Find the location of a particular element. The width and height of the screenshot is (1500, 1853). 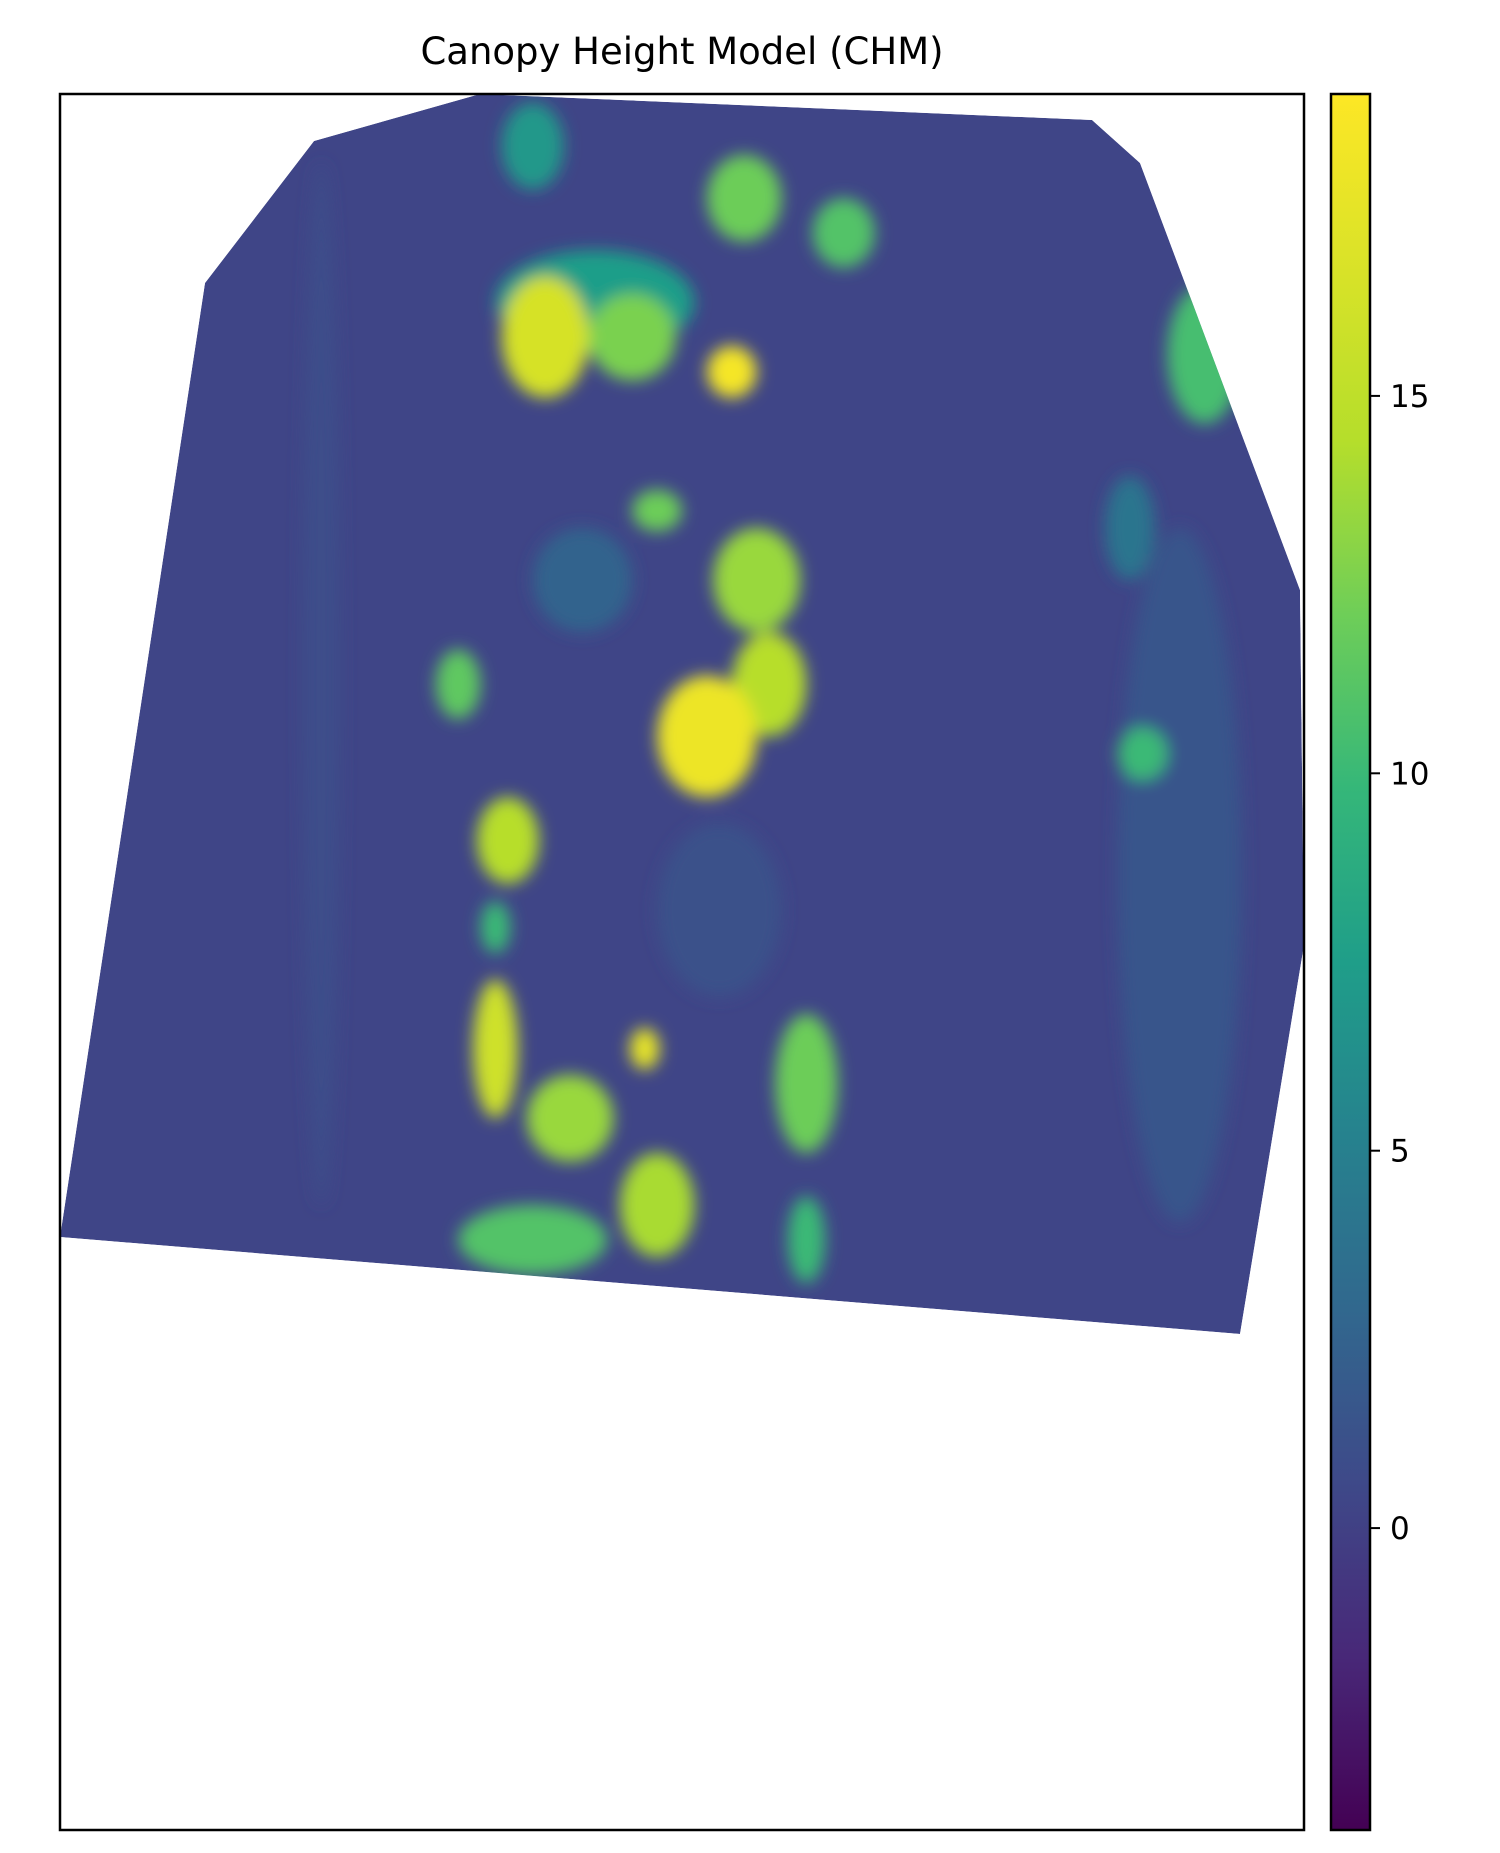

colorbar-ticks: 0 5 10 15 is located at coordinates (1399, 963).